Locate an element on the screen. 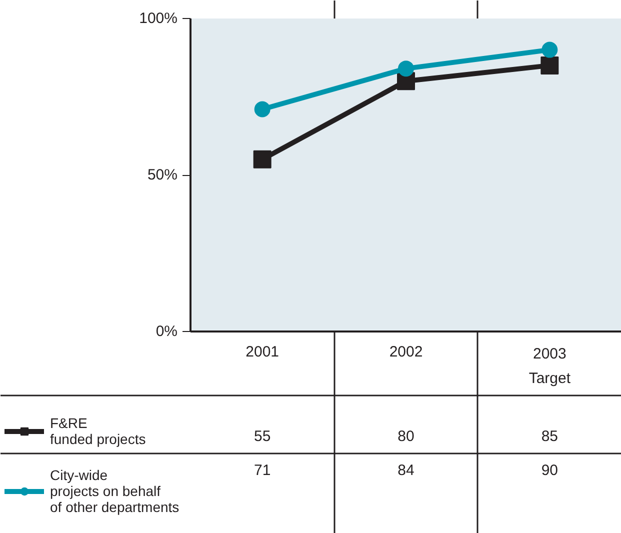 Image resolution: width=621 pixels, height=533 pixels. legend-label: F&RE funded projects is located at coordinates (98, 431).